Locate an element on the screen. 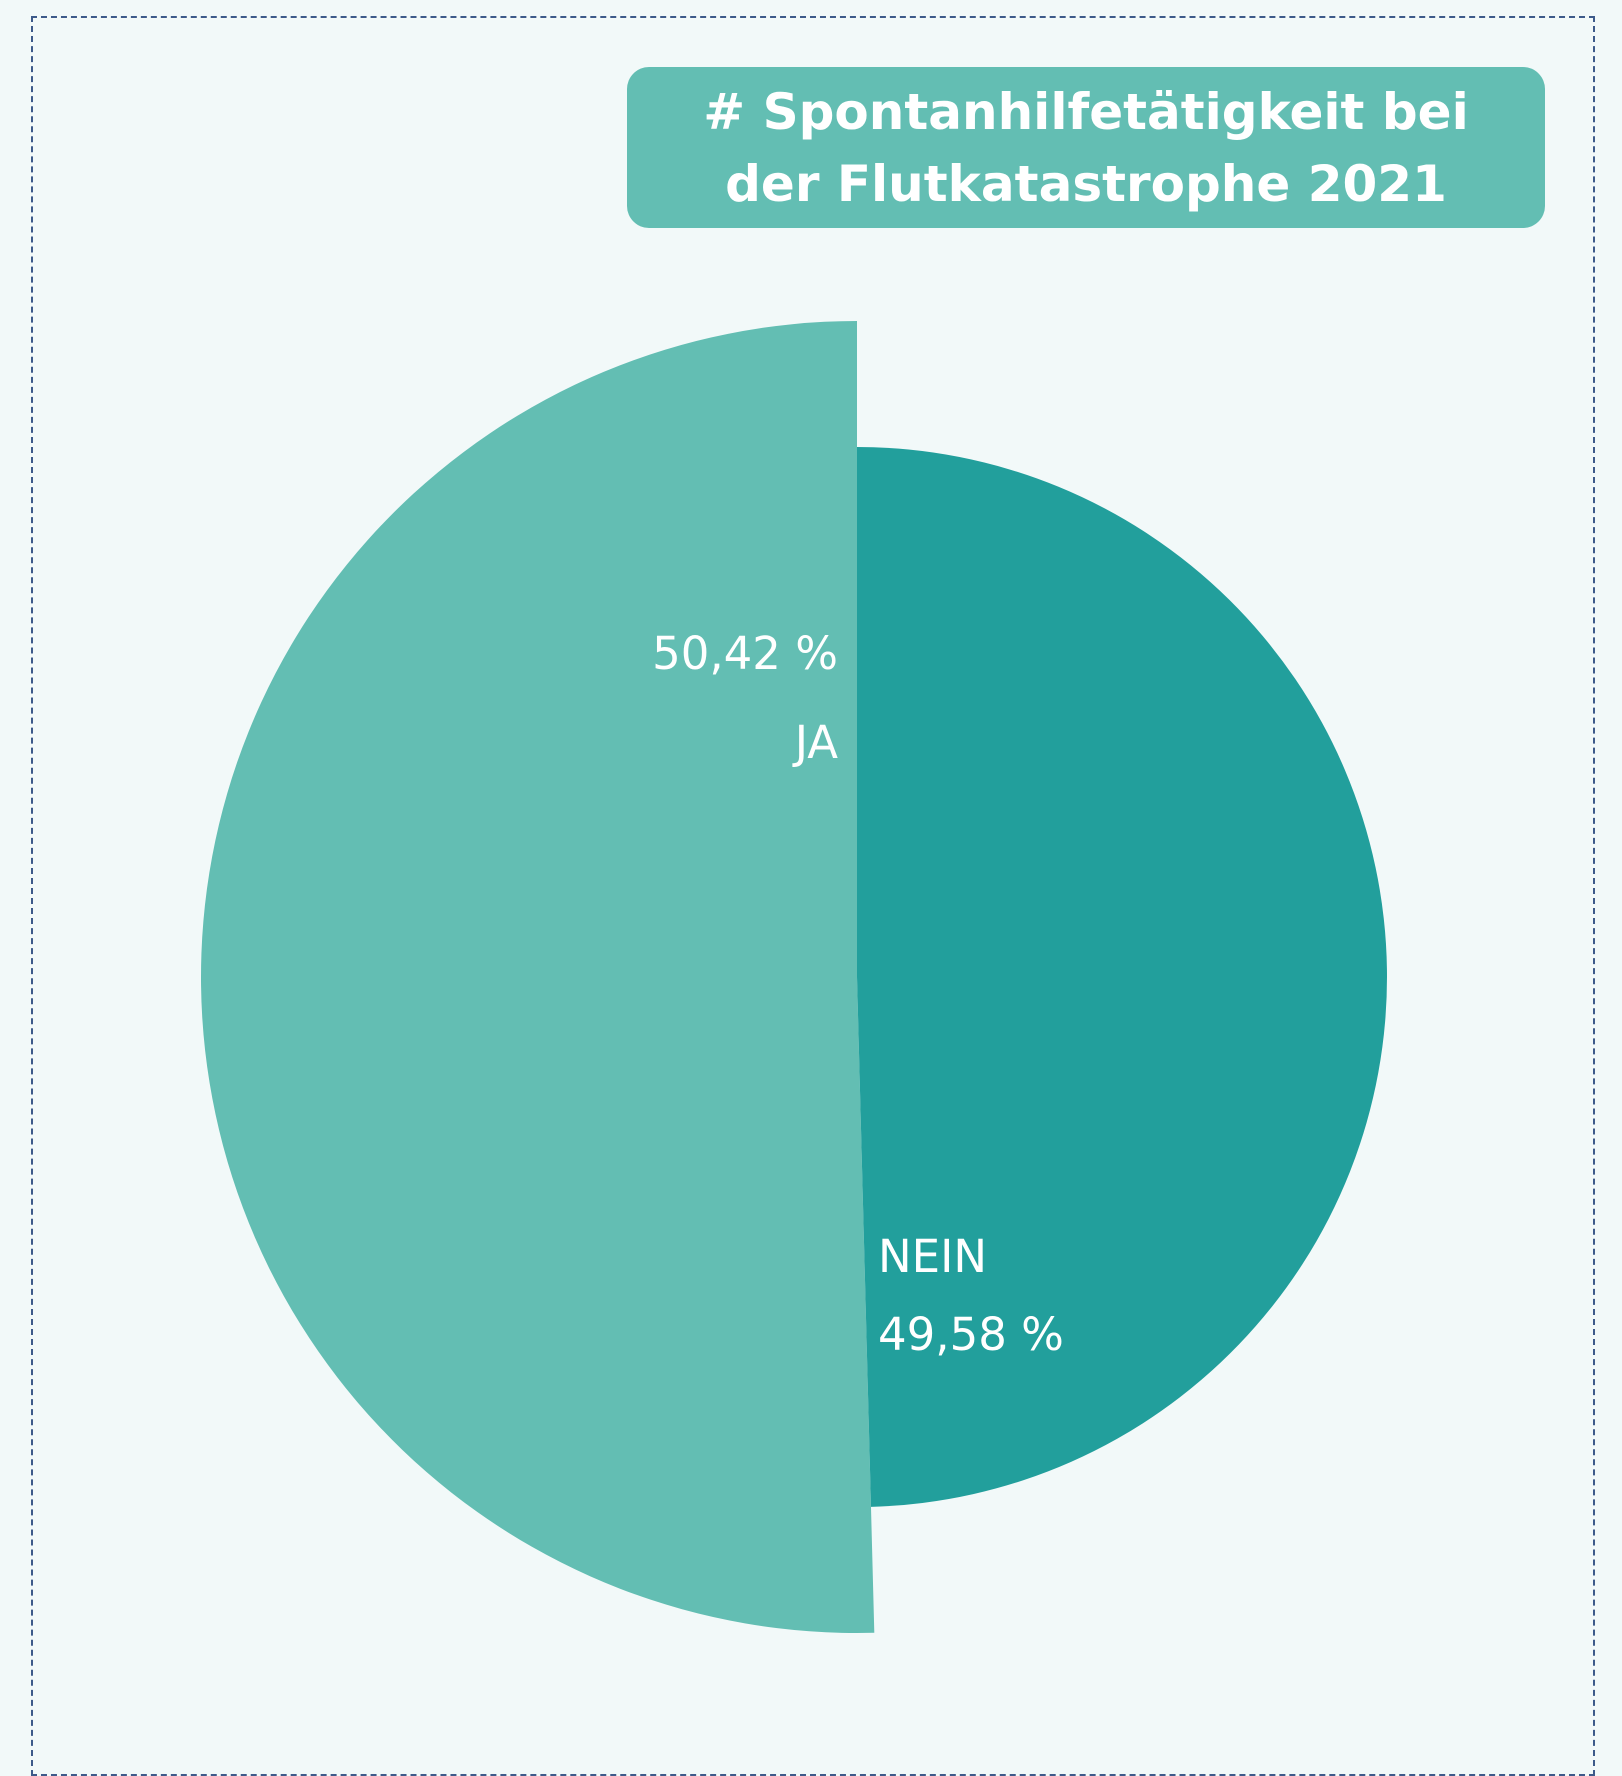  category-label: JA is located at coordinates (815, 742).